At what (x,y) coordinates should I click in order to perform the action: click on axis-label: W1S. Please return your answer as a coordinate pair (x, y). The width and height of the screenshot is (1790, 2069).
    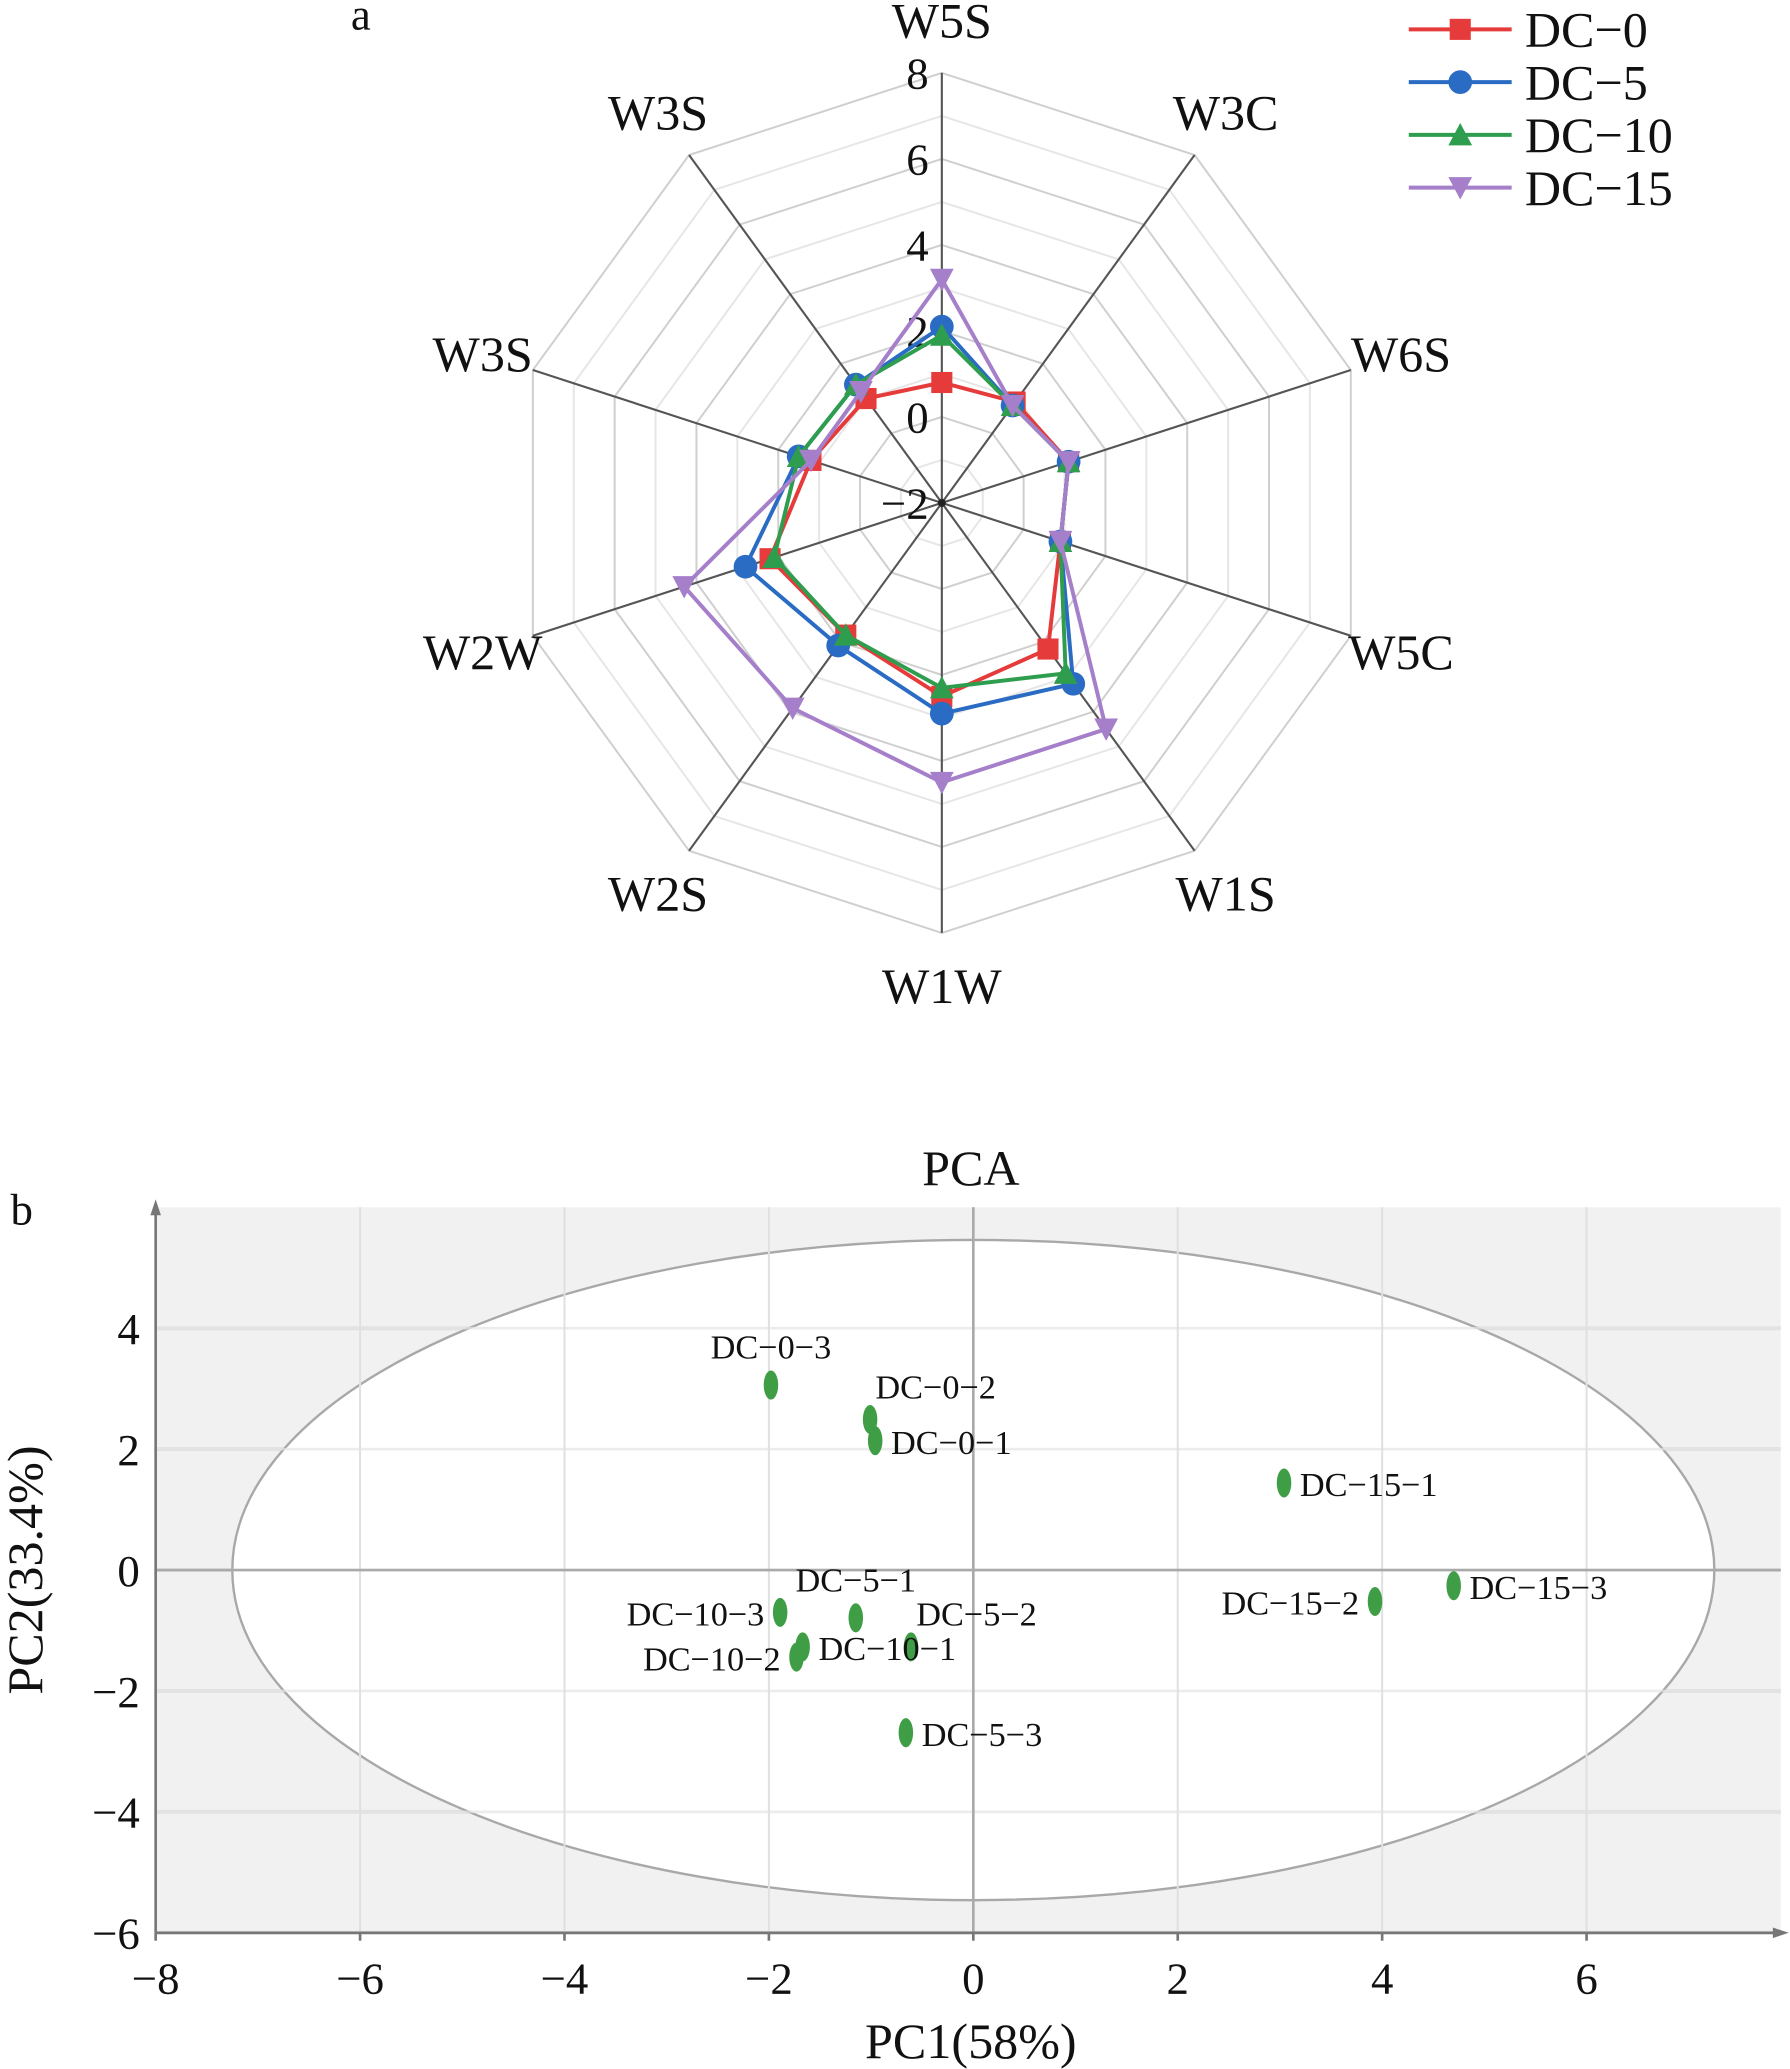
    Looking at the image, I should click on (1225, 894).